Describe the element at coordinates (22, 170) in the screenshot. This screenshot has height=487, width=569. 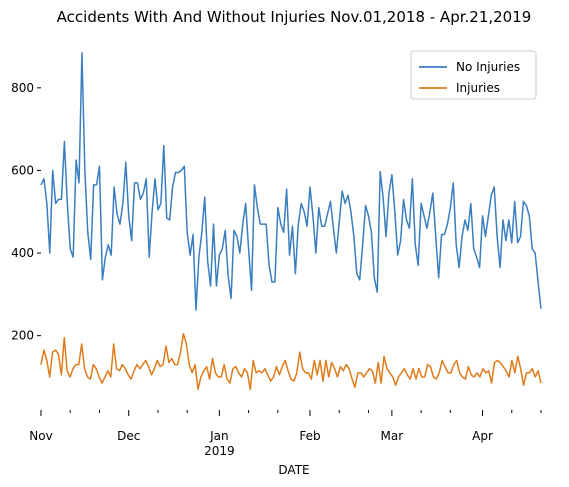
I see `y-tick-label: 600` at that location.